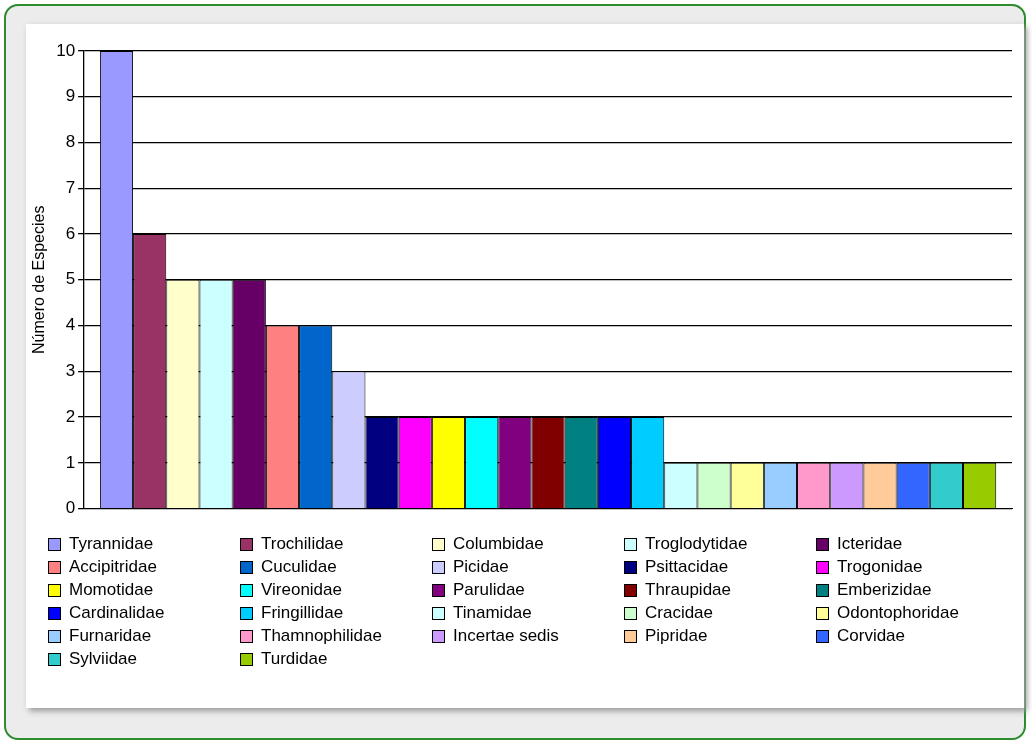 The width and height of the screenshot is (1032, 746). Describe the element at coordinates (70, 462) in the screenshot. I see `y-tick-label: 1` at that location.